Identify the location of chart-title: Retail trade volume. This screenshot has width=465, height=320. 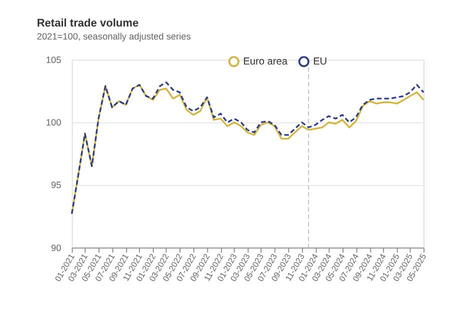
(87, 24).